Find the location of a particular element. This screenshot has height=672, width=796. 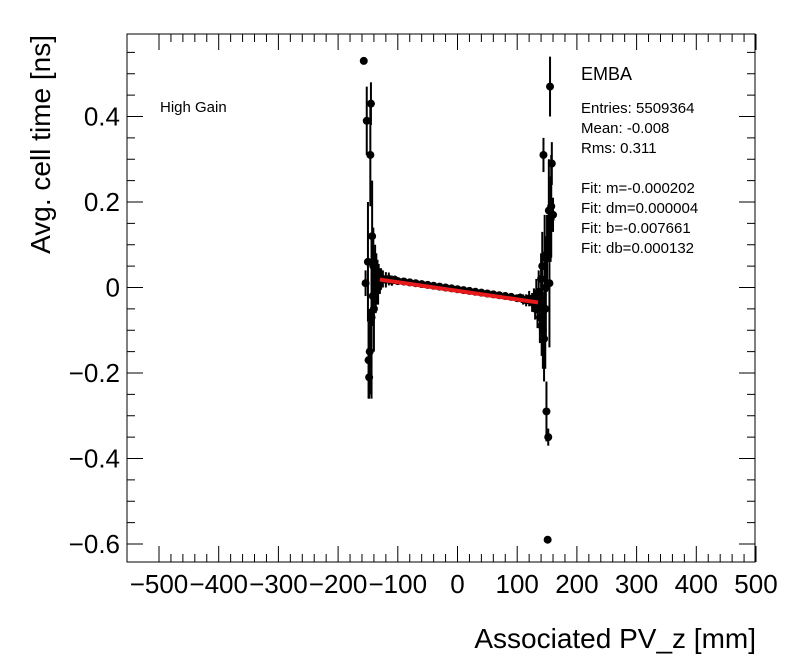

stats-fit-dm: Fit: dm=0.000004 is located at coordinates (639, 208).